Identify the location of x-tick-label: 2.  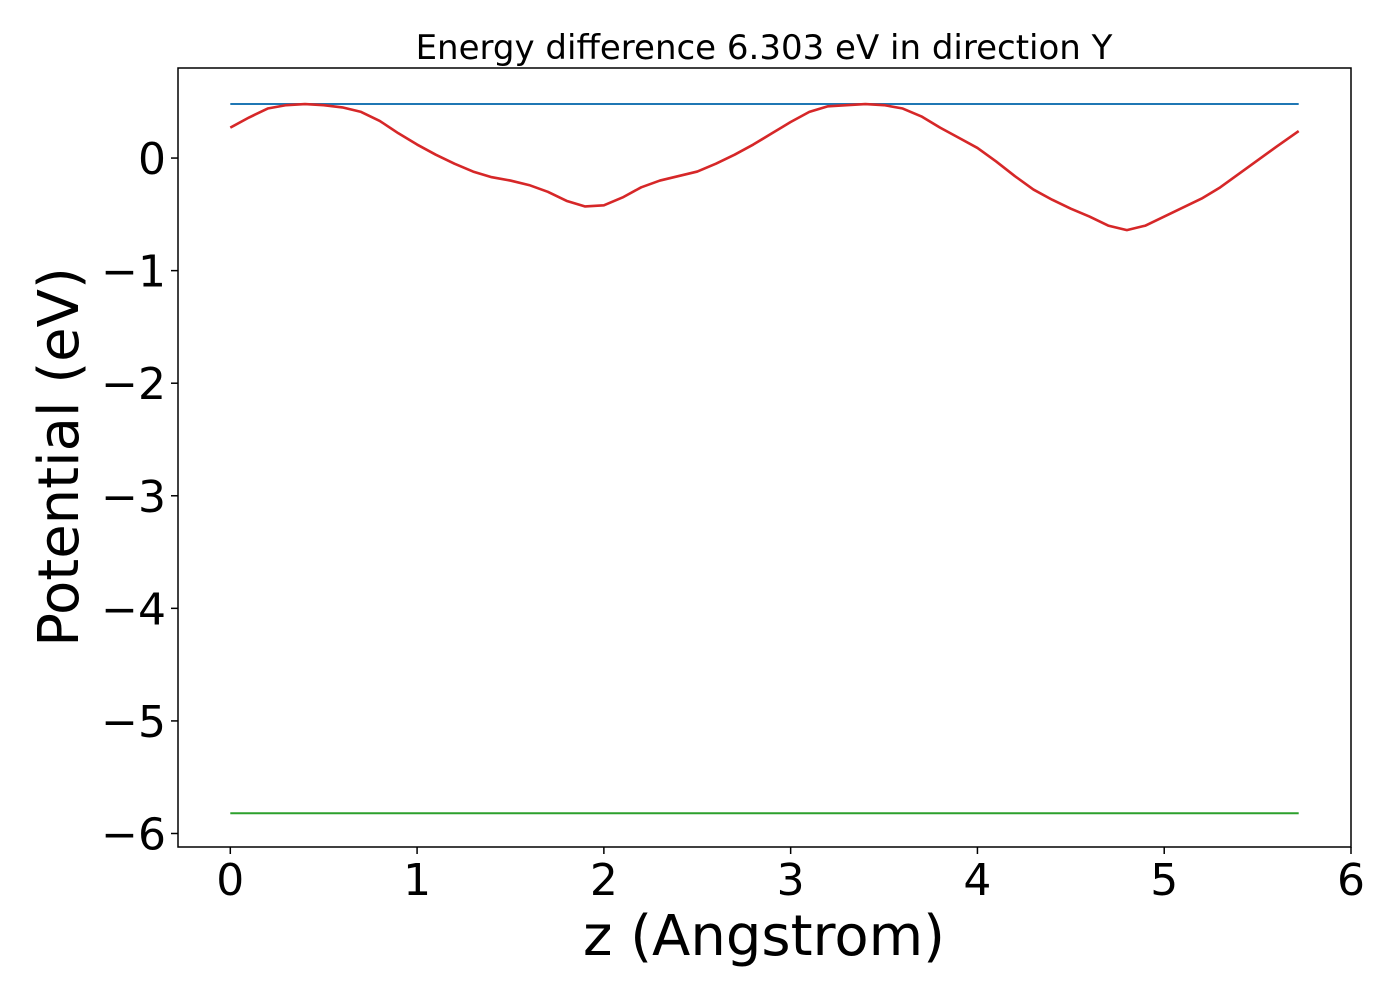
(604, 880).